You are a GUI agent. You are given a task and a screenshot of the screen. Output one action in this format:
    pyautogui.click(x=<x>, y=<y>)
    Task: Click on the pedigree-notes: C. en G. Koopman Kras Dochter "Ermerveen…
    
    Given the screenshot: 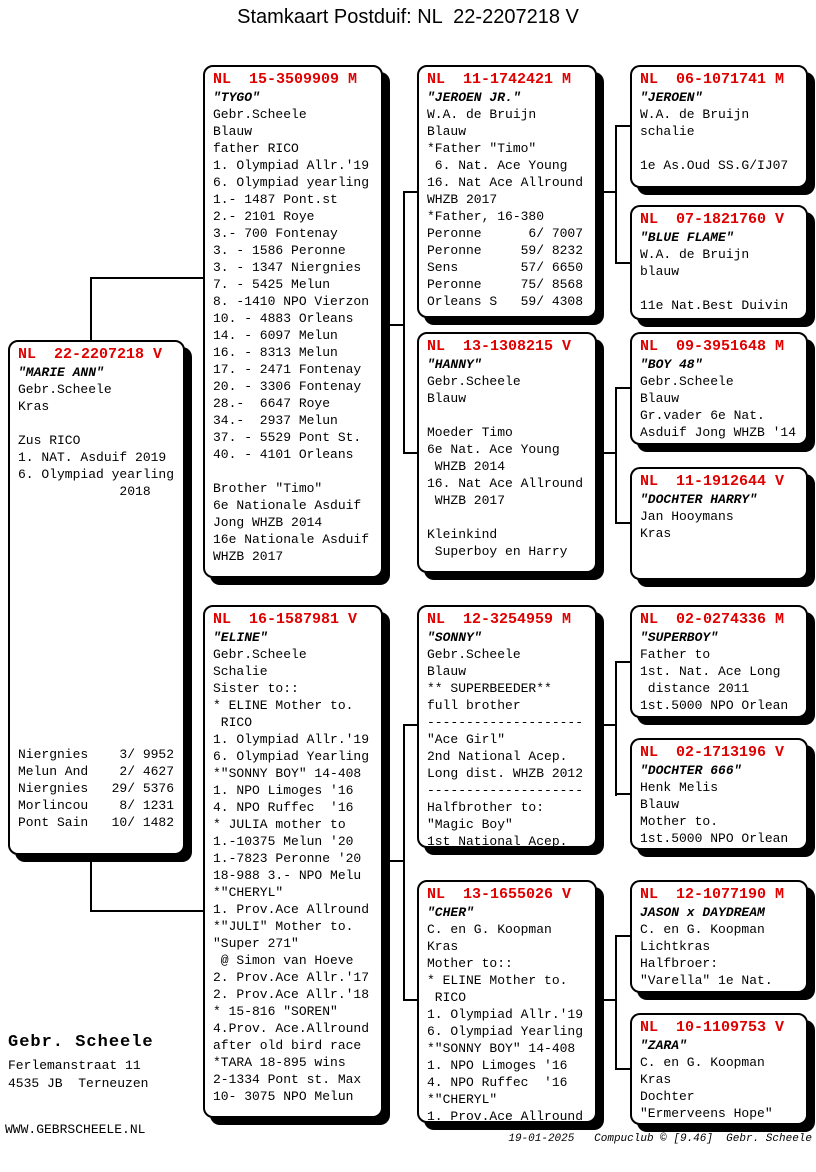 What is the action you would take?
    pyautogui.click(x=706, y=1088)
    